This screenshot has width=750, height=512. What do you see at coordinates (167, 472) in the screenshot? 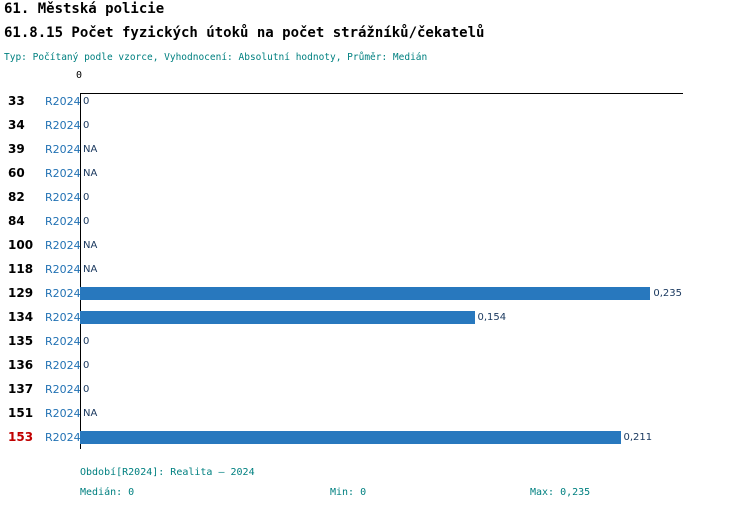
I see `footer-period-info: Období[R2024]: Realita – 2024` at bounding box center [167, 472].